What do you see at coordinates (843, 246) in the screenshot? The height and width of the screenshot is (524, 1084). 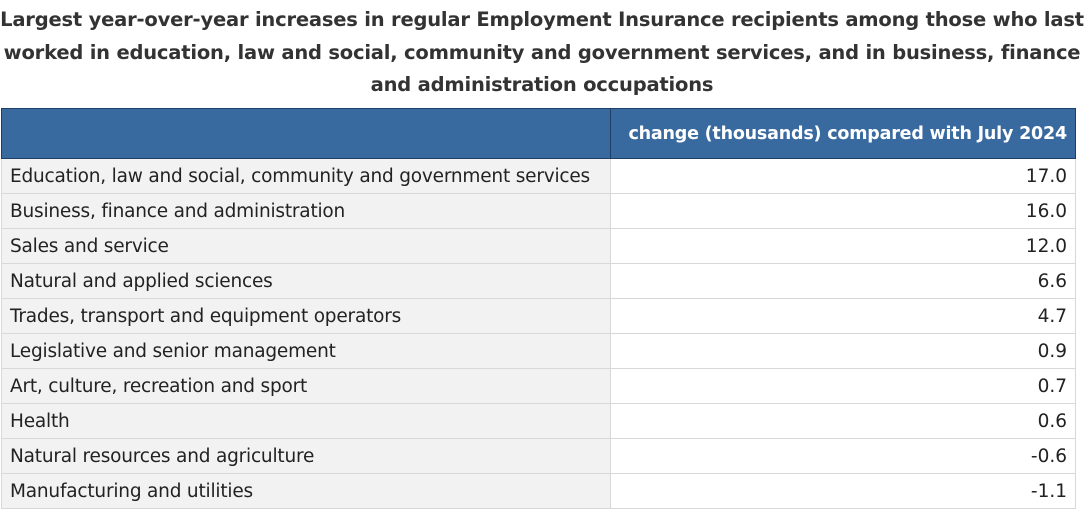 I see `row-value: 12.0` at bounding box center [843, 246].